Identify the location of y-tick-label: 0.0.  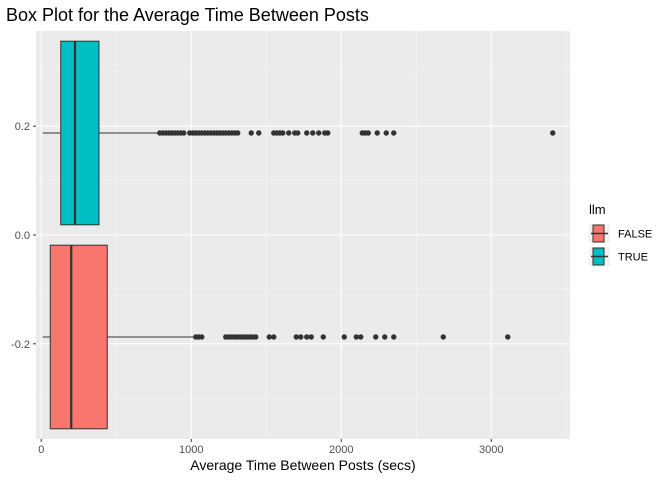
(22, 236).